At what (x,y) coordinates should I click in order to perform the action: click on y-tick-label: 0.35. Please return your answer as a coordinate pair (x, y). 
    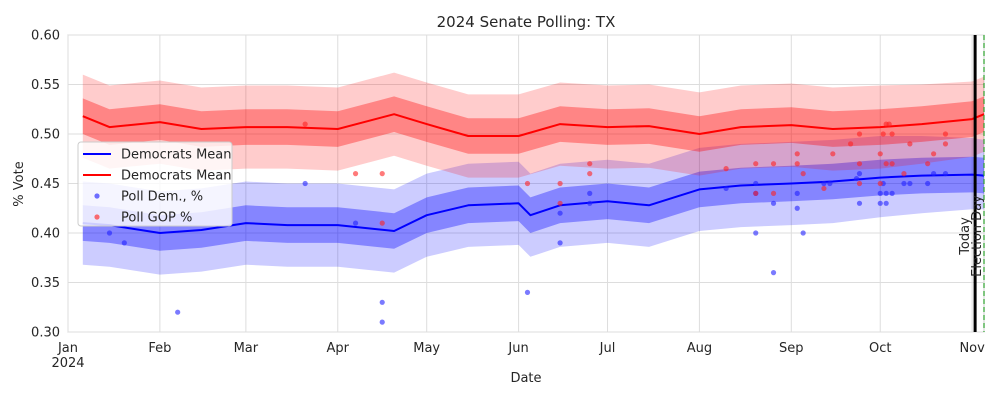
    Looking at the image, I should click on (45, 283).